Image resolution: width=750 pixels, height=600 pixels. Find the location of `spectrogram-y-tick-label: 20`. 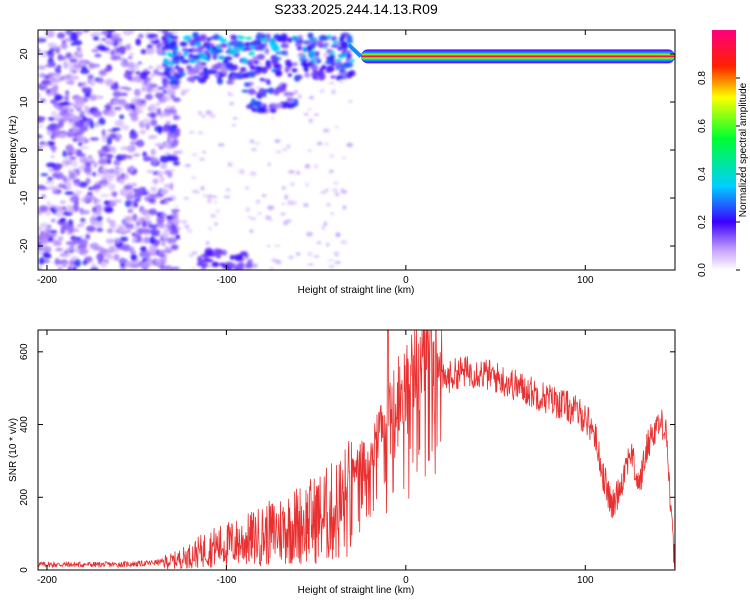

spectrogram-y-tick-label: 20 is located at coordinates (24, 54).